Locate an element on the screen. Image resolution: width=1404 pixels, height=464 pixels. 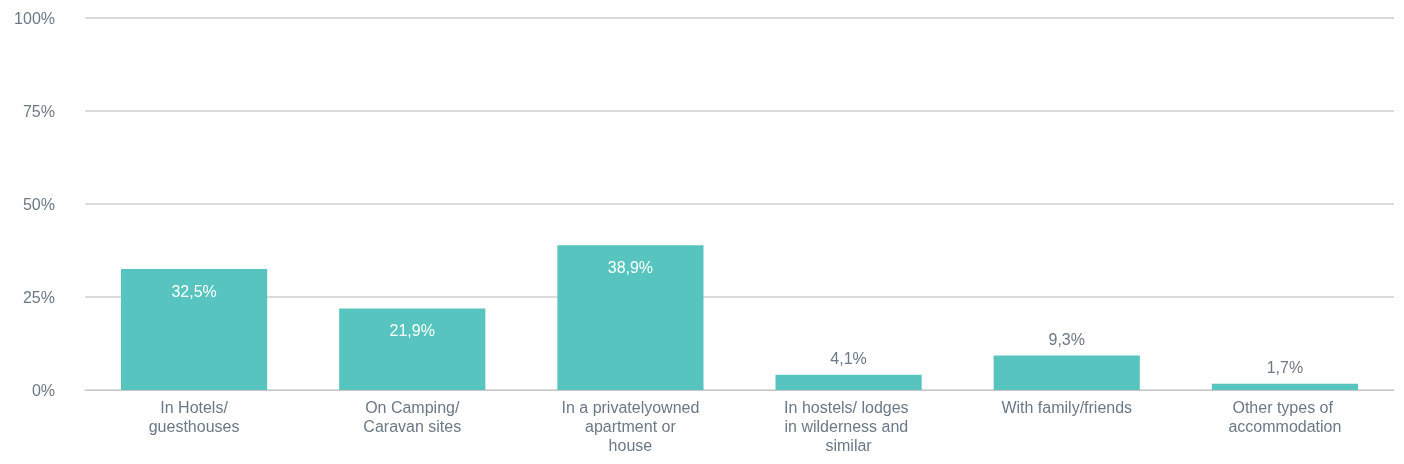
x-tick-label: In Hotels/guesthouses is located at coordinates (194, 417).